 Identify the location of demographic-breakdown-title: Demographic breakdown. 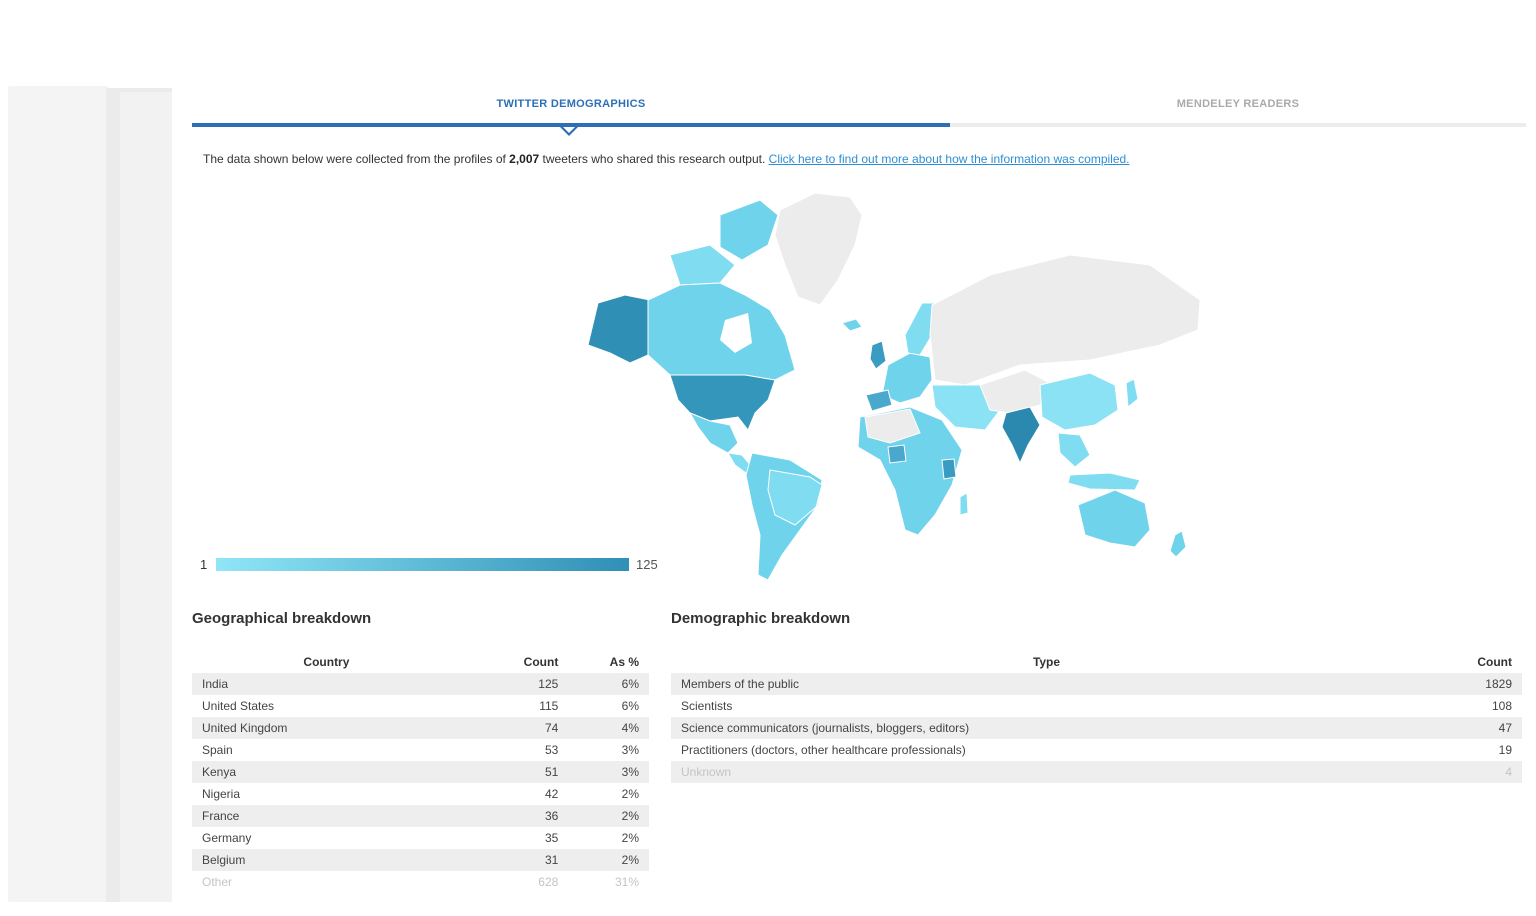
(761, 618).